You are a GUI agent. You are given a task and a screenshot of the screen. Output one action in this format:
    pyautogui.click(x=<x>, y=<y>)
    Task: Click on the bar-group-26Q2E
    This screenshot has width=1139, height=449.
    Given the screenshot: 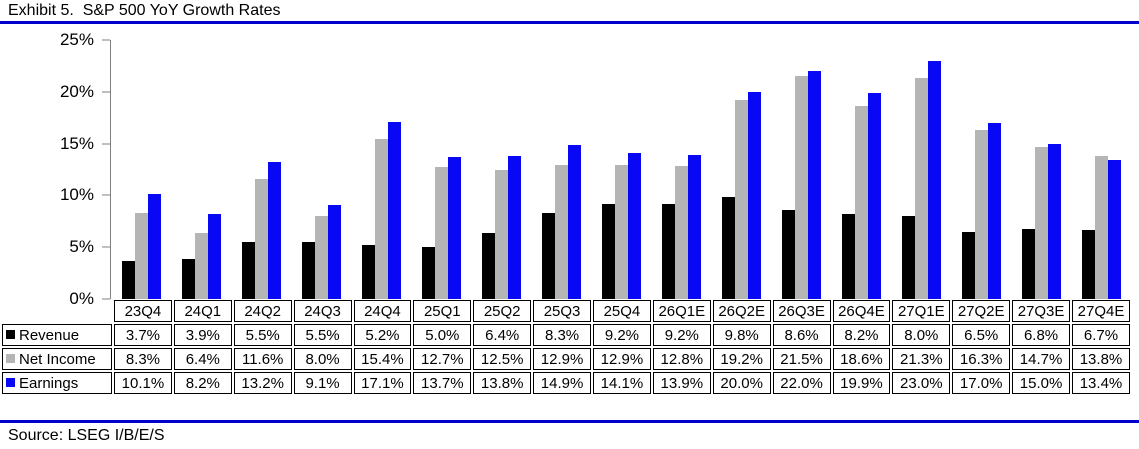 What is the action you would take?
    pyautogui.click(x=741, y=169)
    